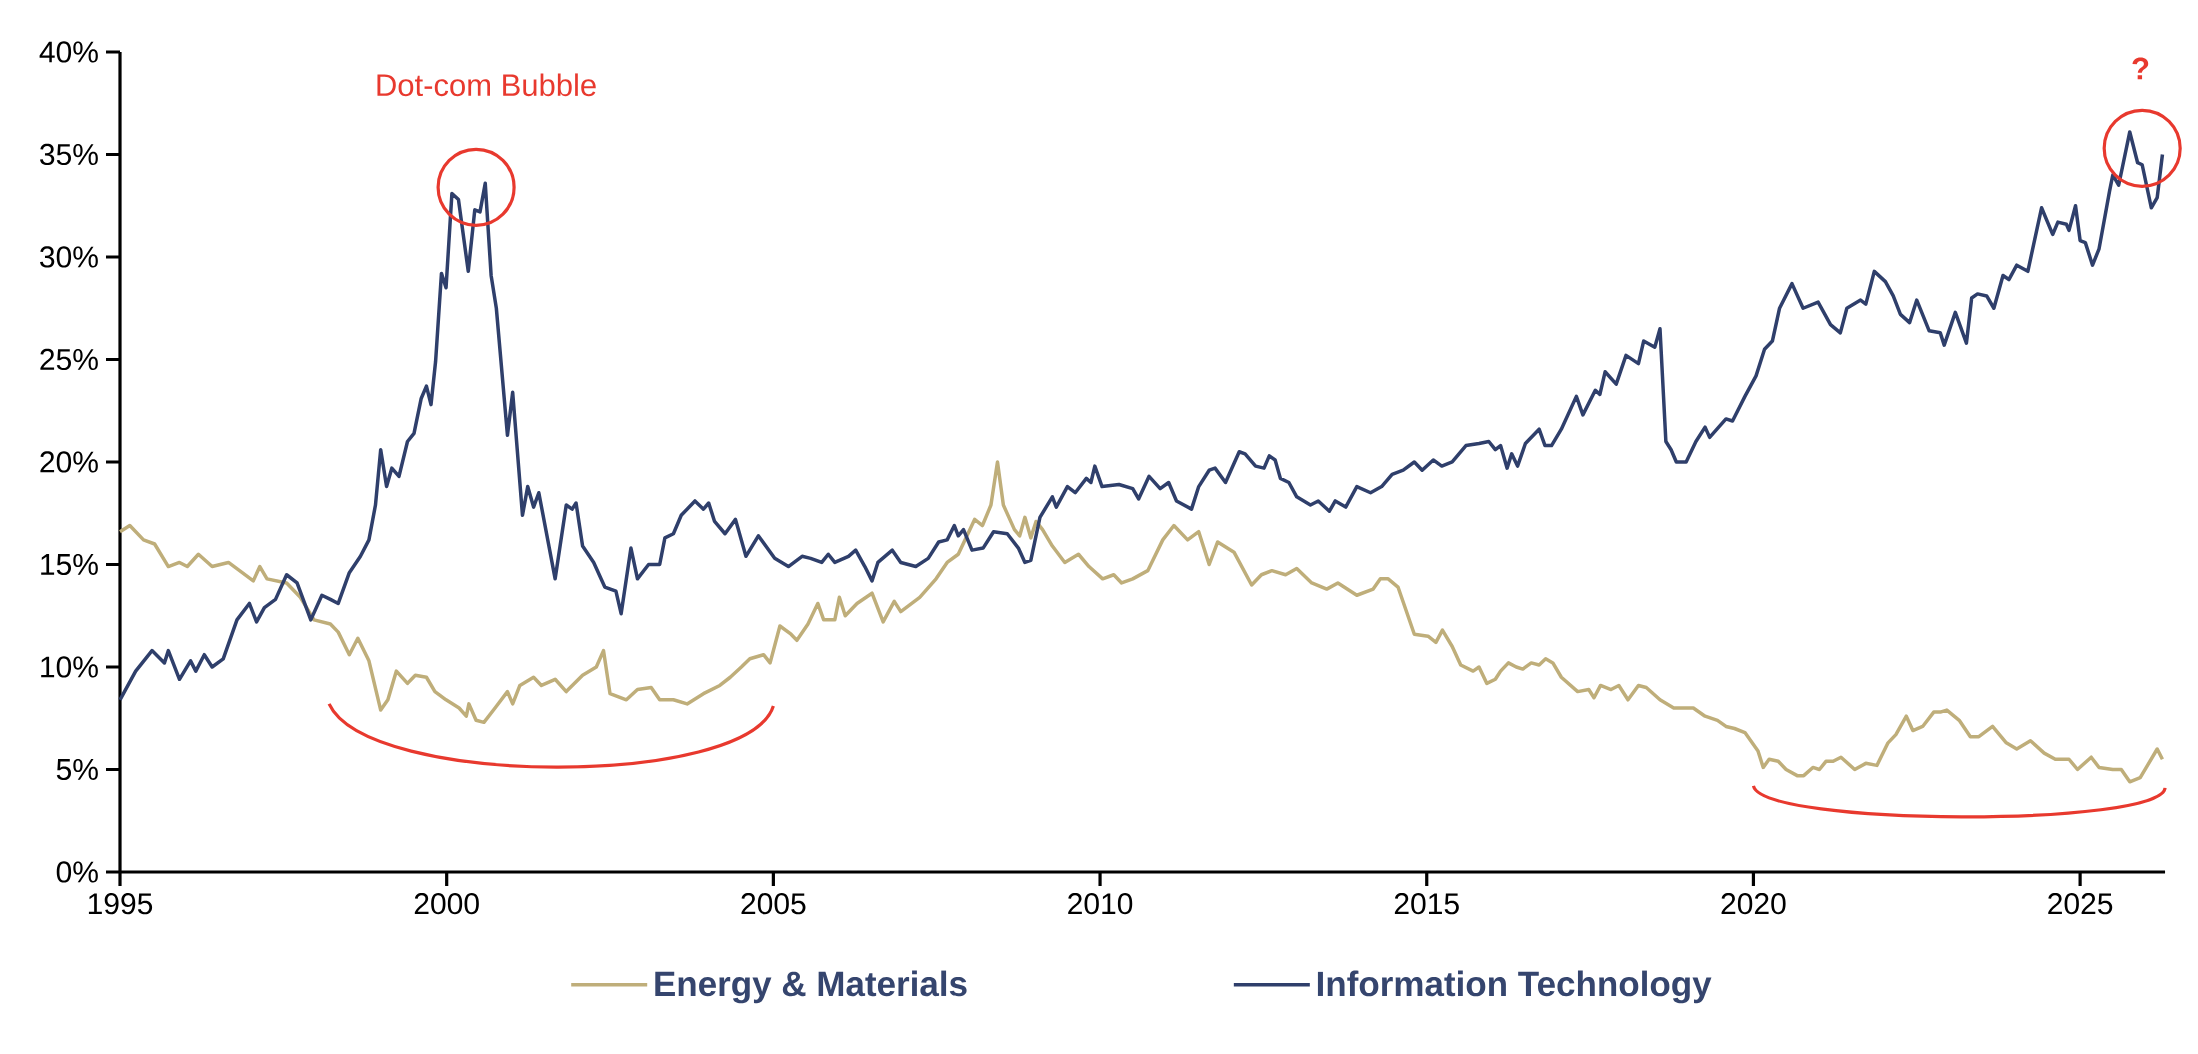 The image size is (2198, 1054). Describe the element at coordinates (1753, 904) in the screenshot. I see `x-tick-label: 2020` at that location.